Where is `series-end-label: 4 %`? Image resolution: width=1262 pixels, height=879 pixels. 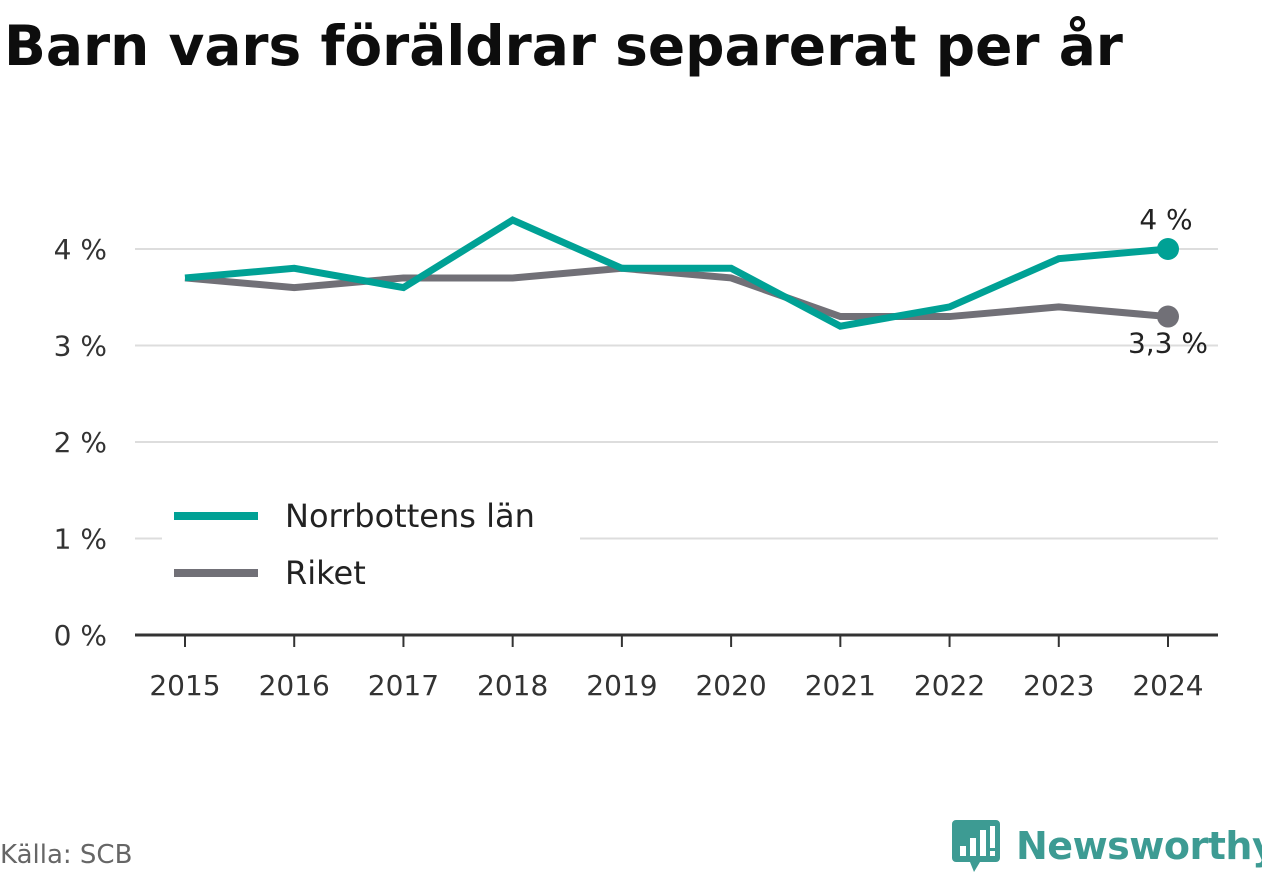
series-end-label: 4 % is located at coordinates (1165, 219).